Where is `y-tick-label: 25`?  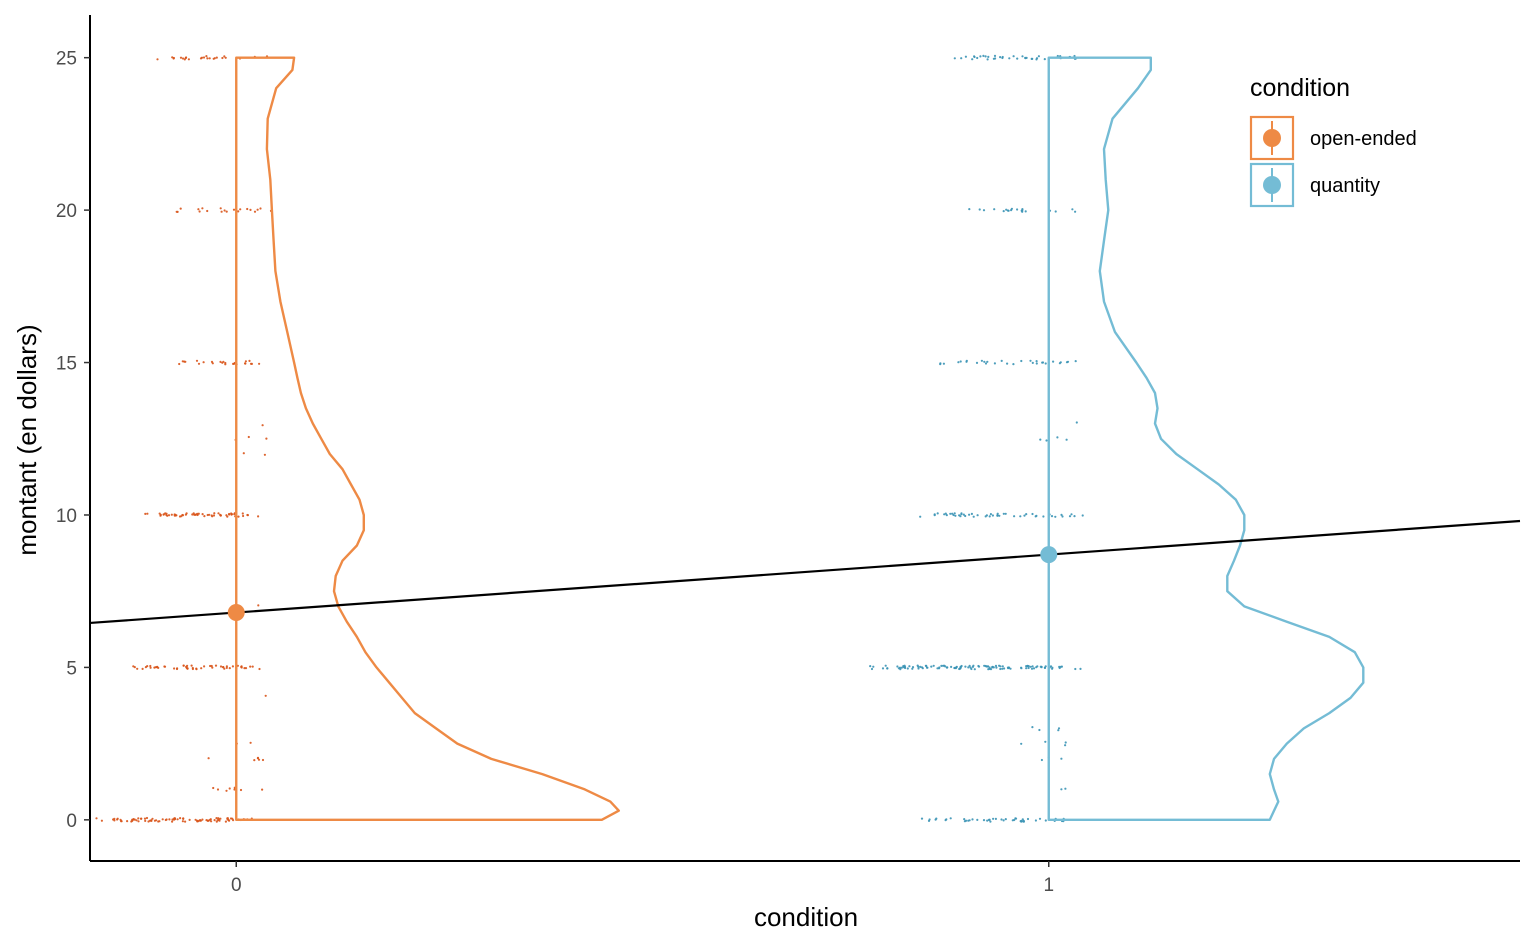
y-tick-label: 25 is located at coordinates (66, 59).